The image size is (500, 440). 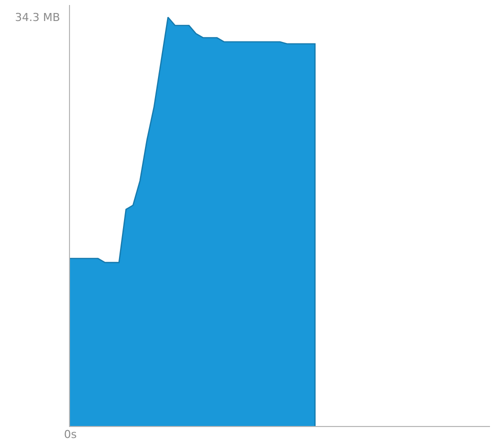 What do you see at coordinates (70, 434) in the screenshot?
I see `text: 0s` at bounding box center [70, 434].